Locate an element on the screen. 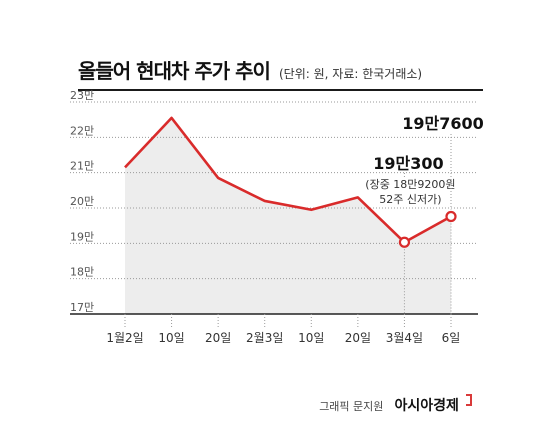  x-tick-label: 3월4일 is located at coordinates (404, 338).